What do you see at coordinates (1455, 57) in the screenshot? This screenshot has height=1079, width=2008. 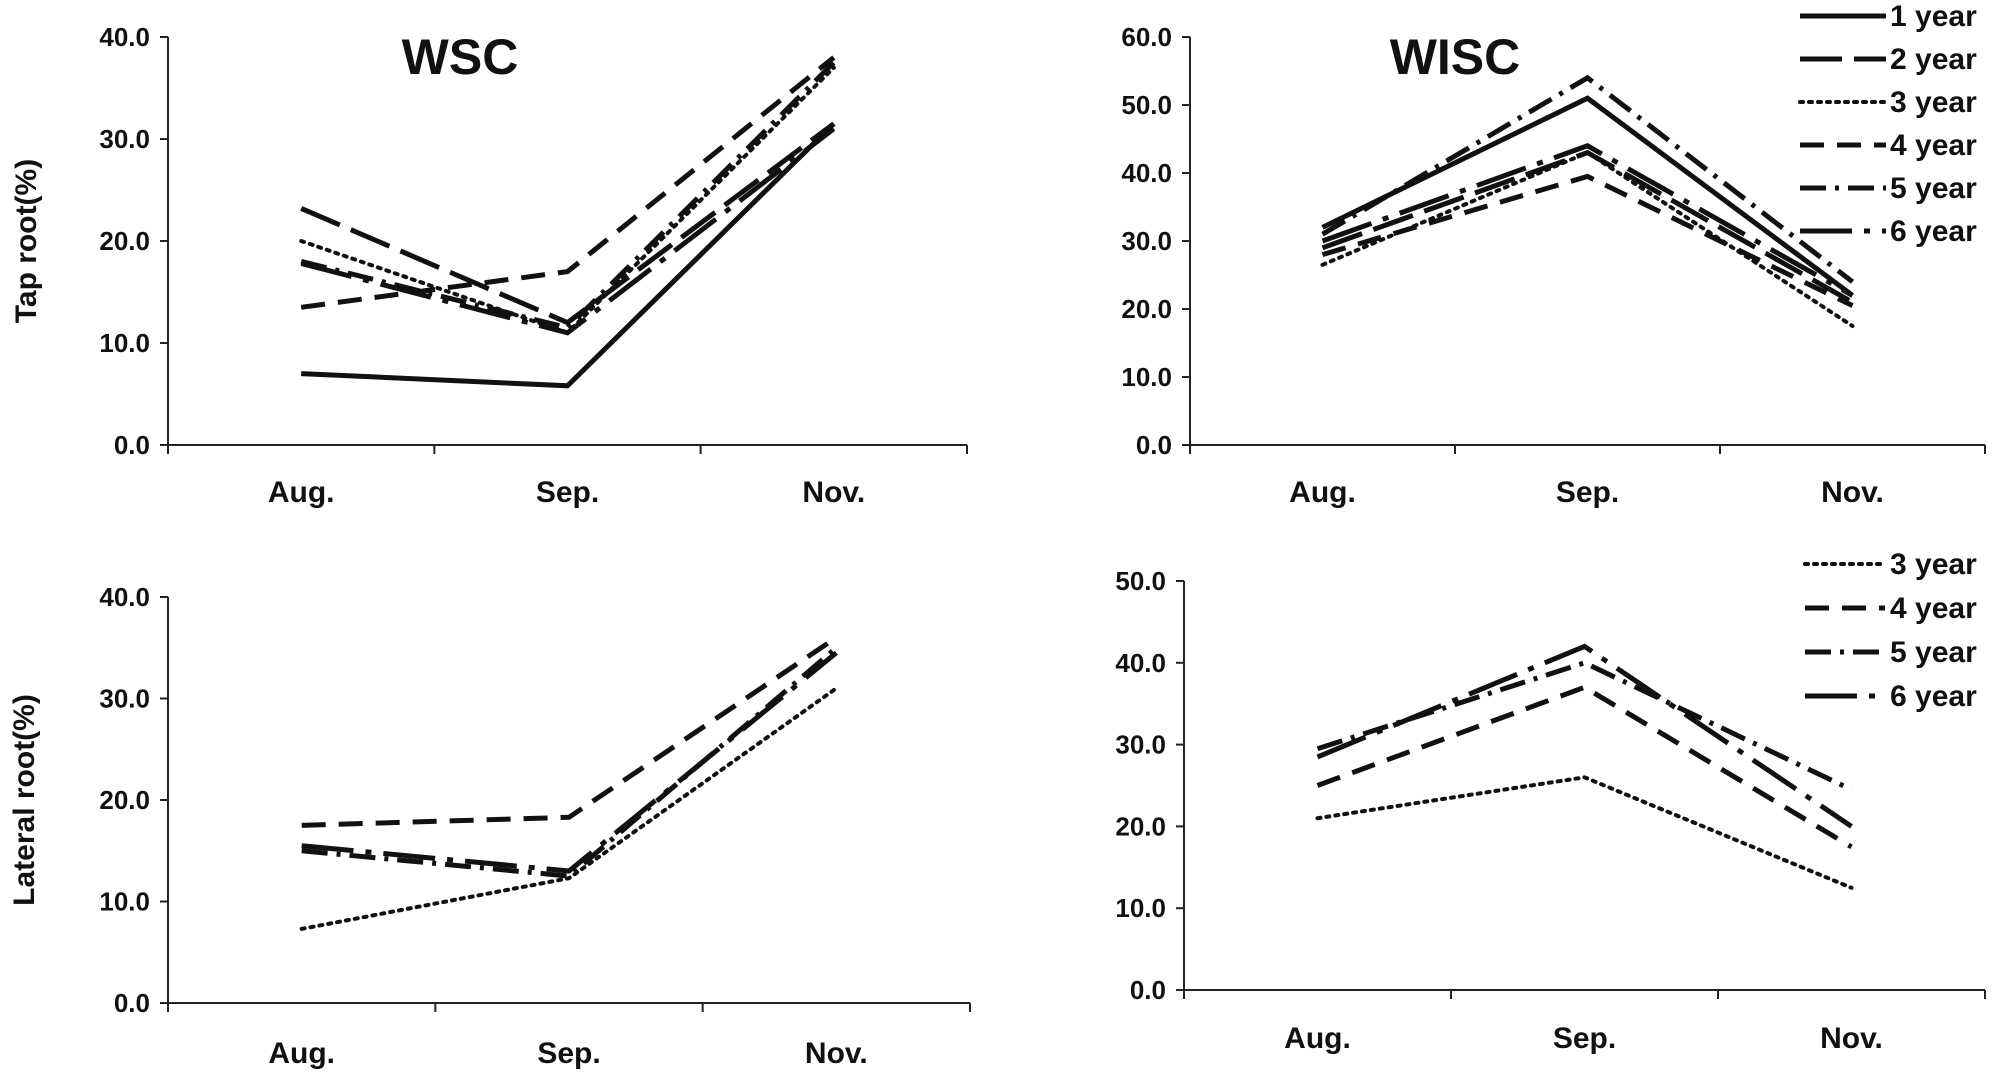 I see `chart-title: WISC` at bounding box center [1455, 57].